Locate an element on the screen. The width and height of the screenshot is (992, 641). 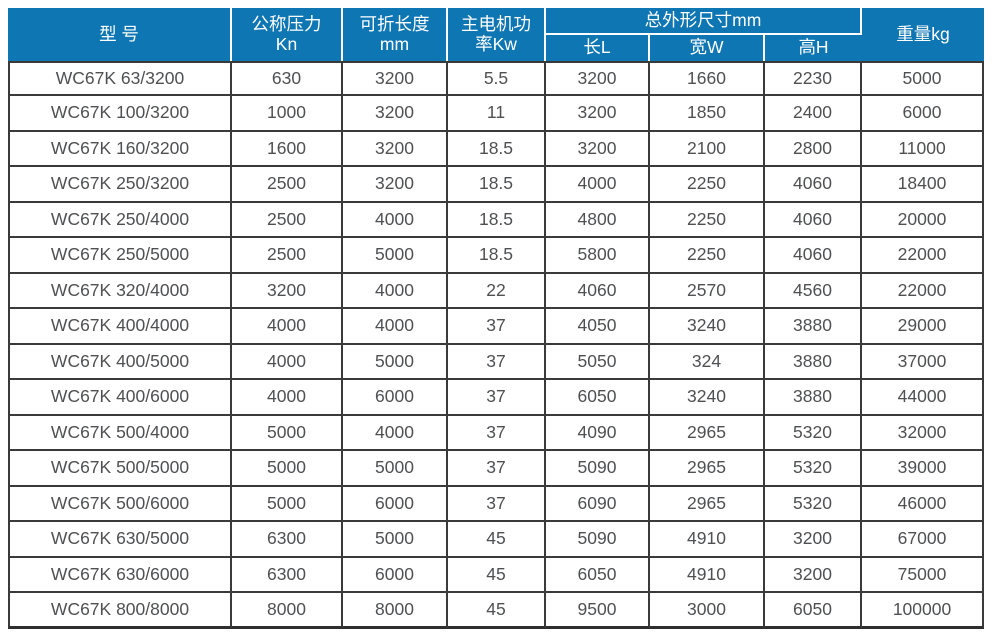
cell-model: WC67K 500/6000 is located at coordinates (120, 504).